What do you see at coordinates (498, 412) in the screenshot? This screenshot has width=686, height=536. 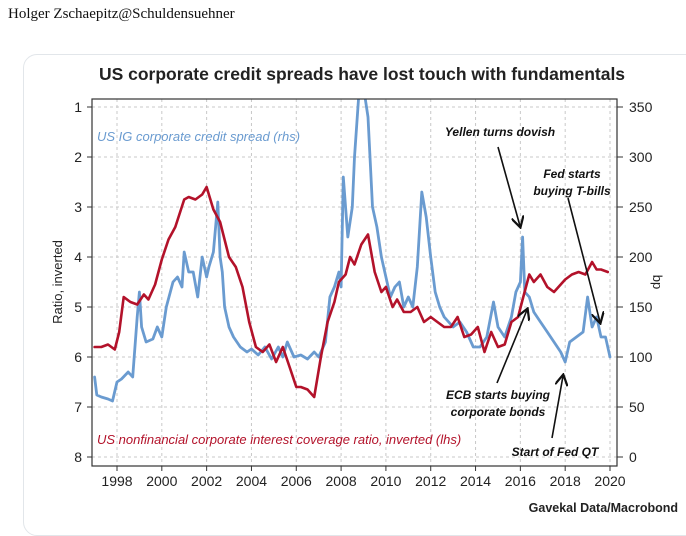 I see `annotation-ecb-line2: corporate bonds` at bounding box center [498, 412].